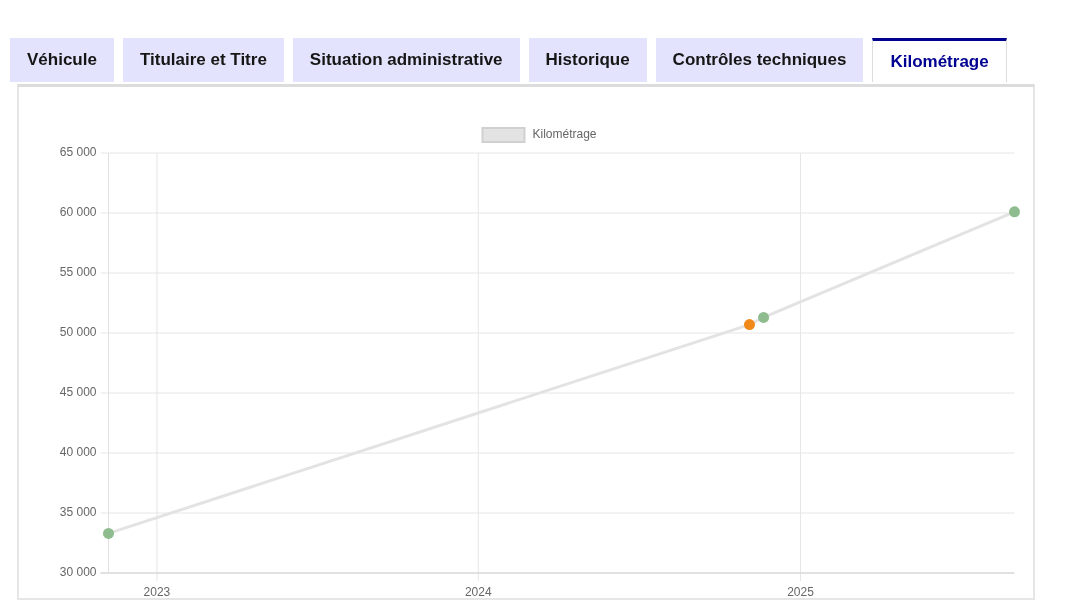 The height and width of the screenshot is (614, 1079). I want to click on tab: Véhicule, so click(62, 60).